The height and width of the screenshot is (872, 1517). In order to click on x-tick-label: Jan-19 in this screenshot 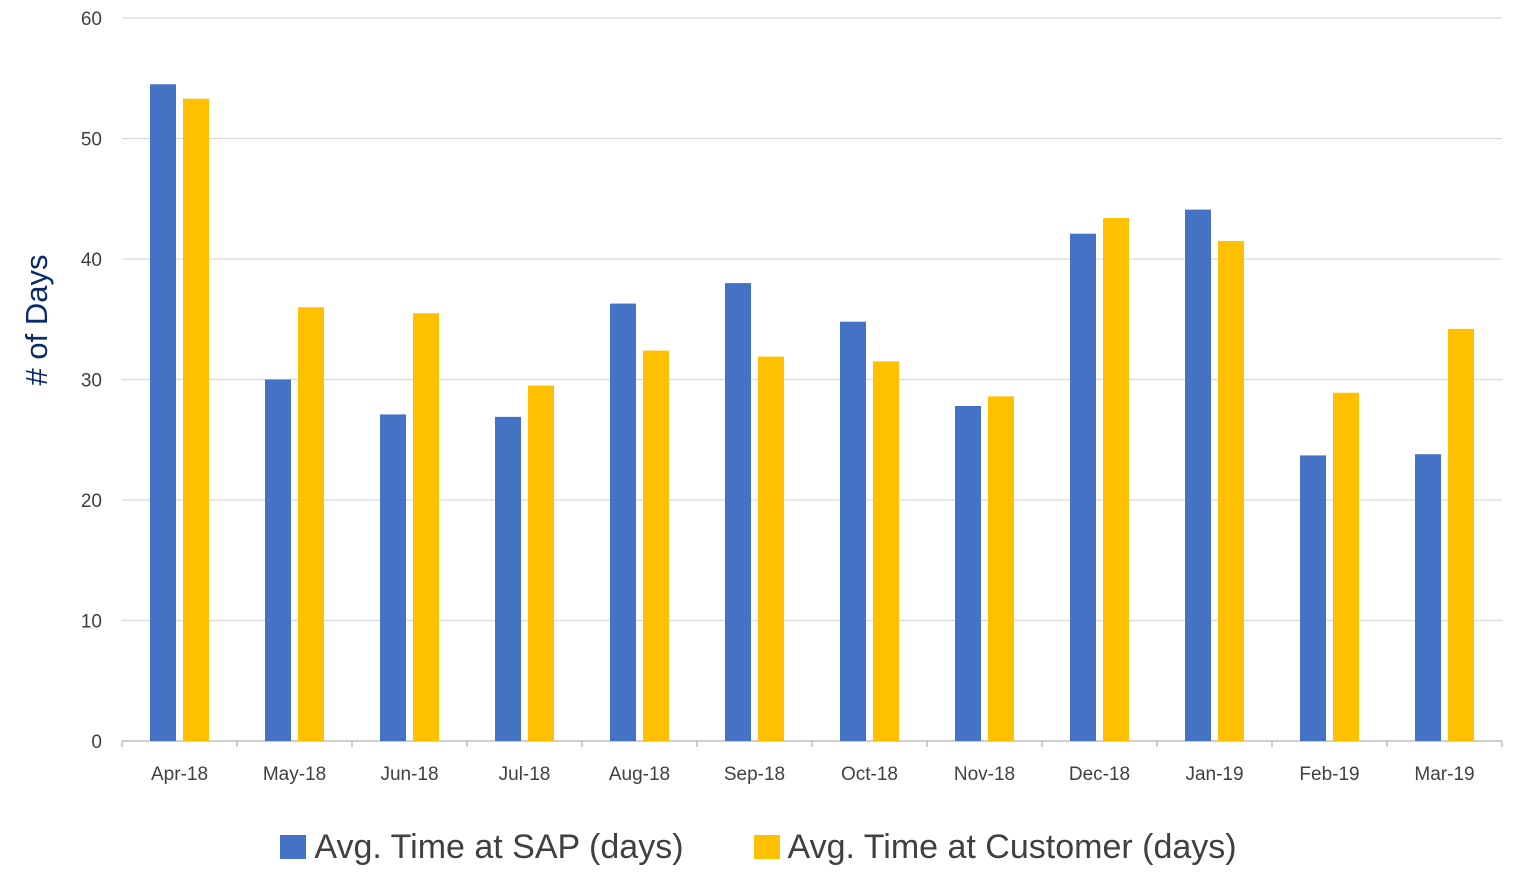, I will do `click(1214, 774)`.